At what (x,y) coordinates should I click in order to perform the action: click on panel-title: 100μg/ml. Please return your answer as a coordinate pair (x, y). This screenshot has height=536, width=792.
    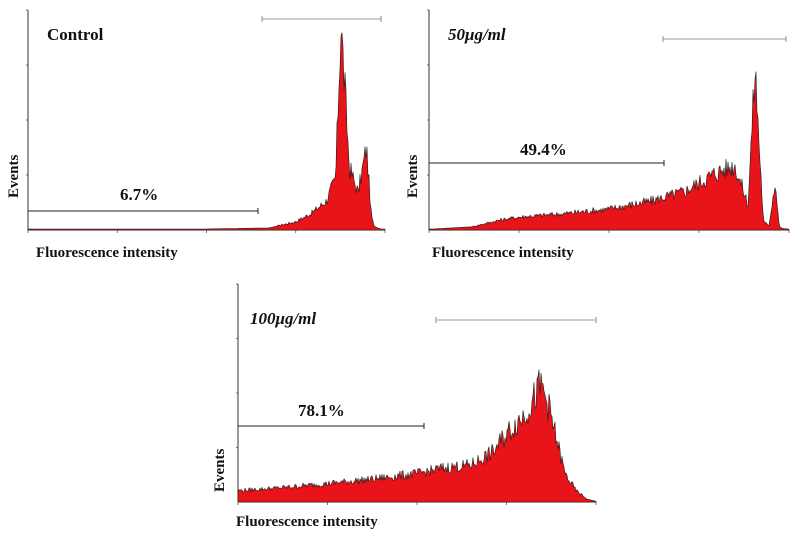
    Looking at the image, I should click on (283, 318).